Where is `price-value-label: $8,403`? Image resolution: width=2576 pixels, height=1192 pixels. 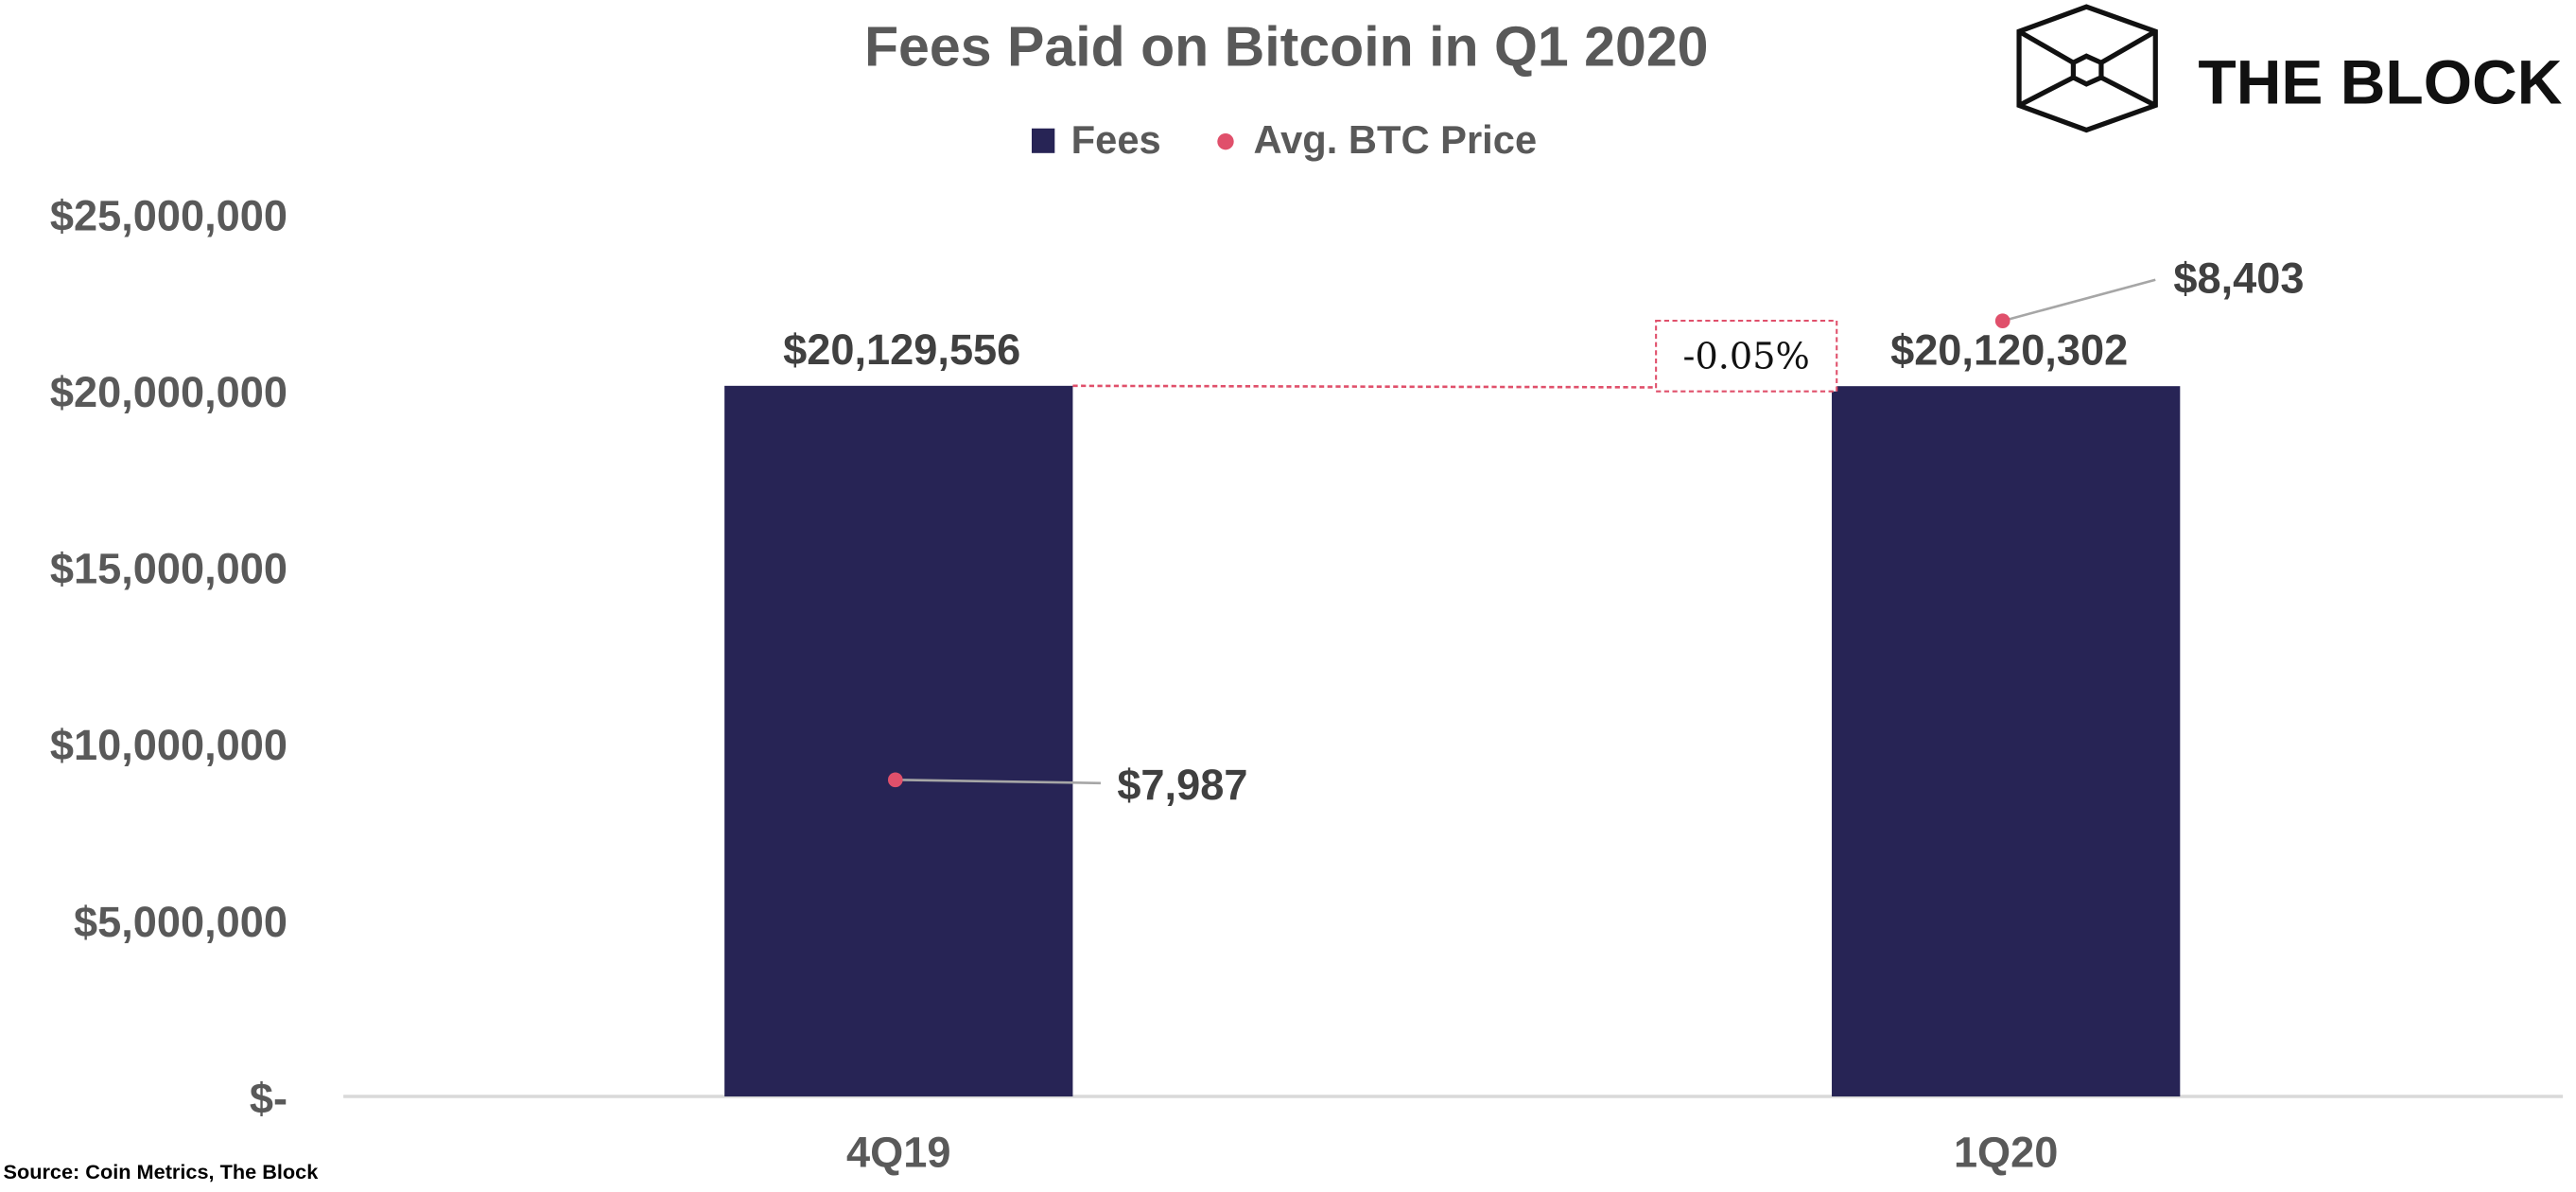
price-value-label: $8,403 is located at coordinates (2238, 278).